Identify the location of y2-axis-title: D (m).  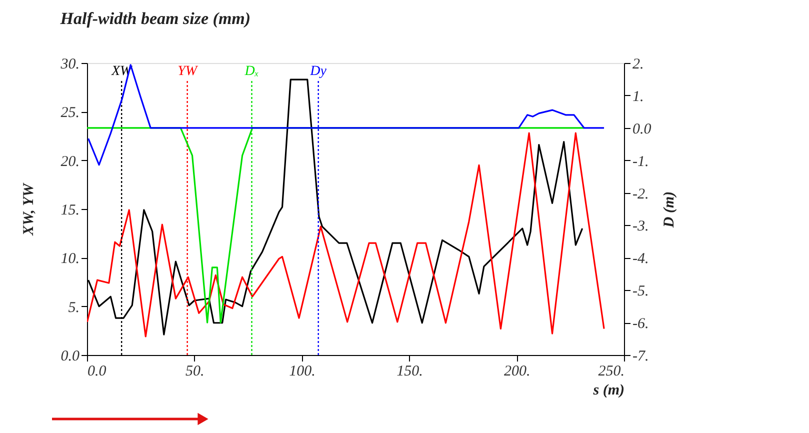
(669, 210).